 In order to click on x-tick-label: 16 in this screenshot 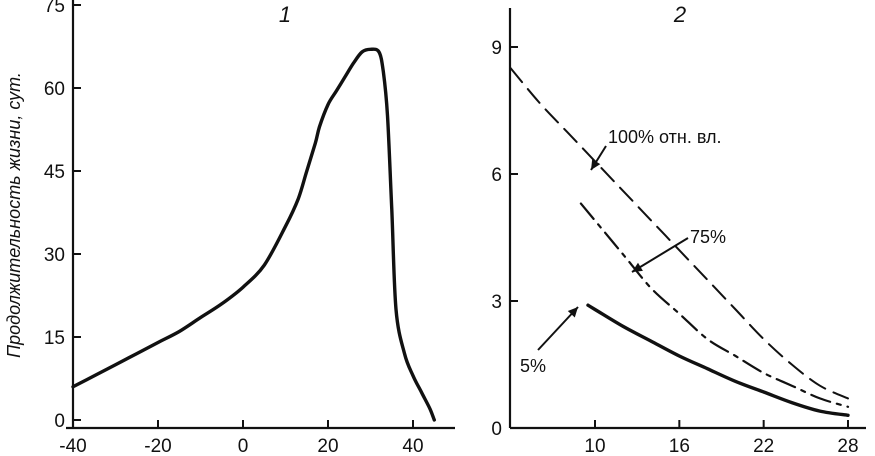, I will do `click(679, 446)`.